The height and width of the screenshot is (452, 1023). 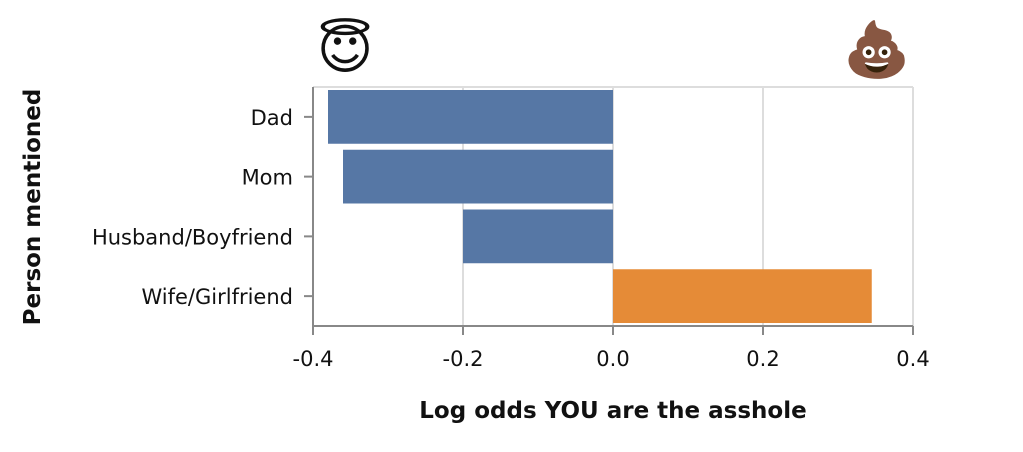 What do you see at coordinates (272, 118) in the screenshot?
I see `category-label-0: Dad` at bounding box center [272, 118].